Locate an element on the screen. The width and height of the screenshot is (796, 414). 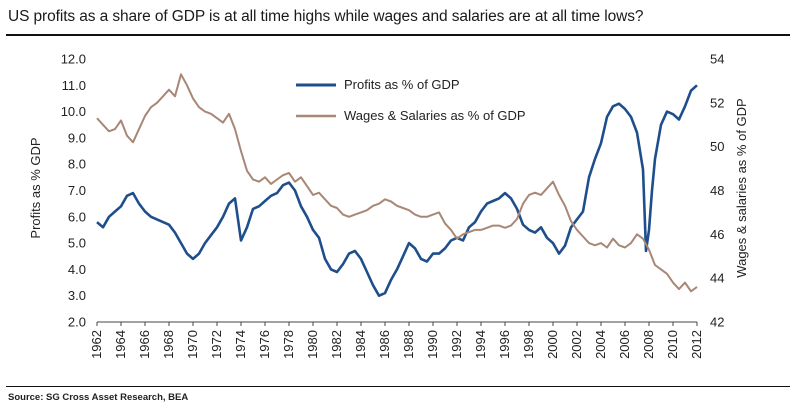
x-tick-label: 1978 is located at coordinates (288, 344).